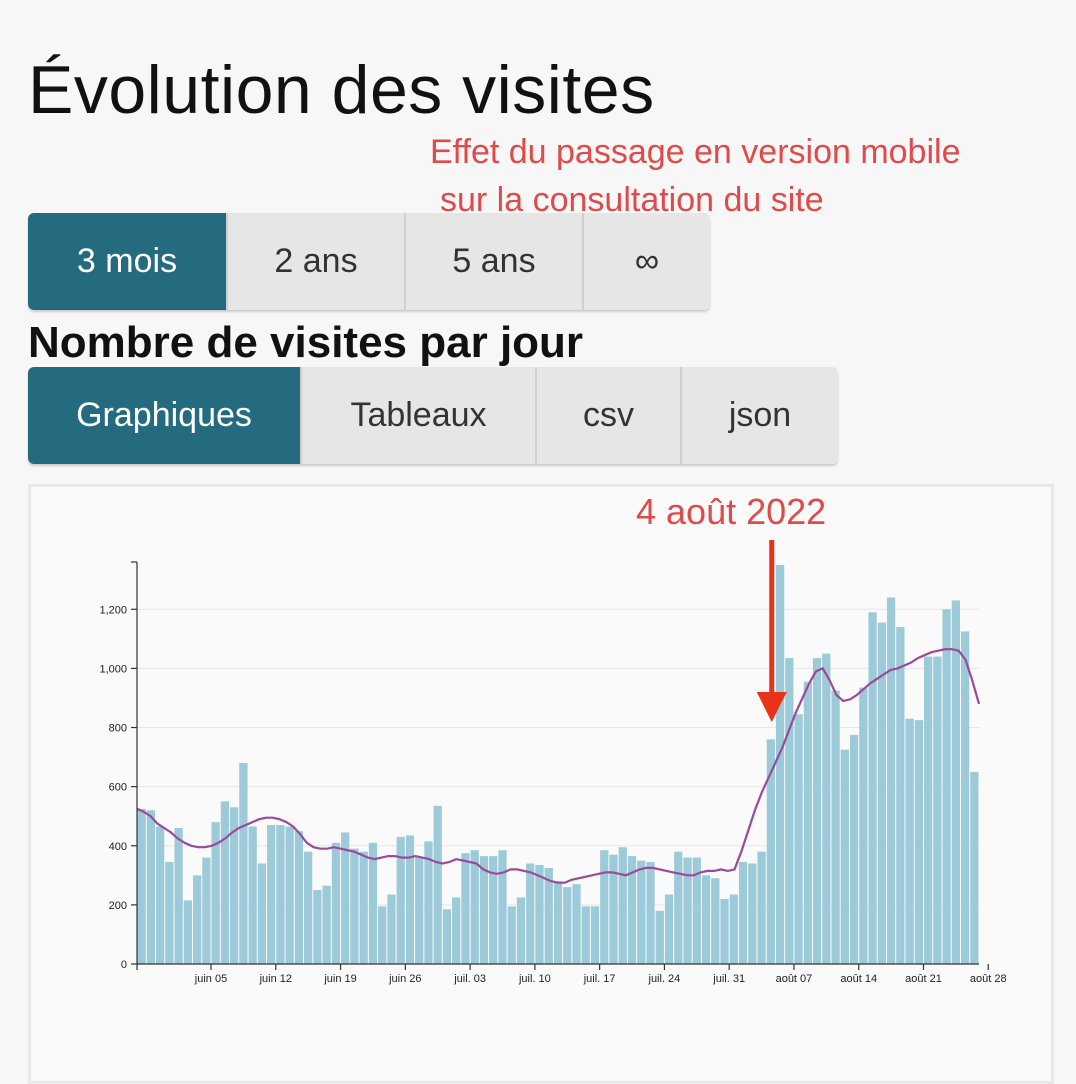  What do you see at coordinates (632, 200) in the screenshot?
I see `annotation-line-2: sur la consultation du site` at bounding box center [632, 200].